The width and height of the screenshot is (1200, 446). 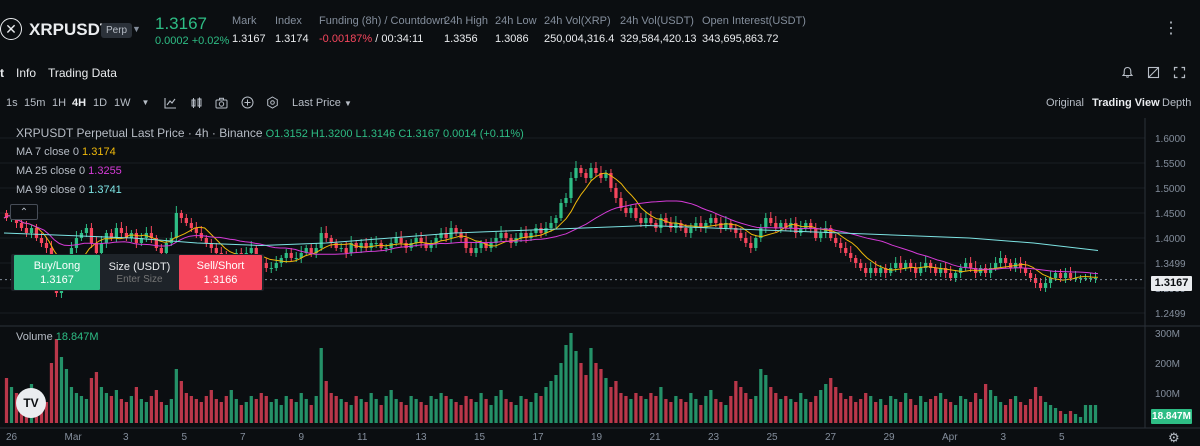 What do you see at coordinates (82, 73) in the screenshot?
I see `tab-trading-data: Trading Data` at bounding box center [82, 73].